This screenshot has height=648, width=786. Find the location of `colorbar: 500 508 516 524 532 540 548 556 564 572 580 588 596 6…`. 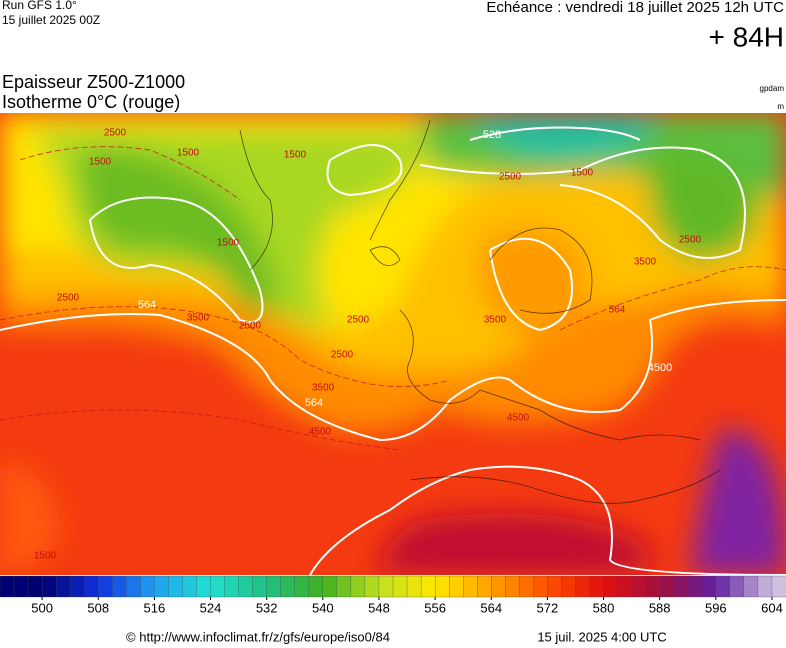

colorbar: 500 508 516 524 532 540 548 556 564 572 580 588 596 6… is located at coordinates (393, 595).